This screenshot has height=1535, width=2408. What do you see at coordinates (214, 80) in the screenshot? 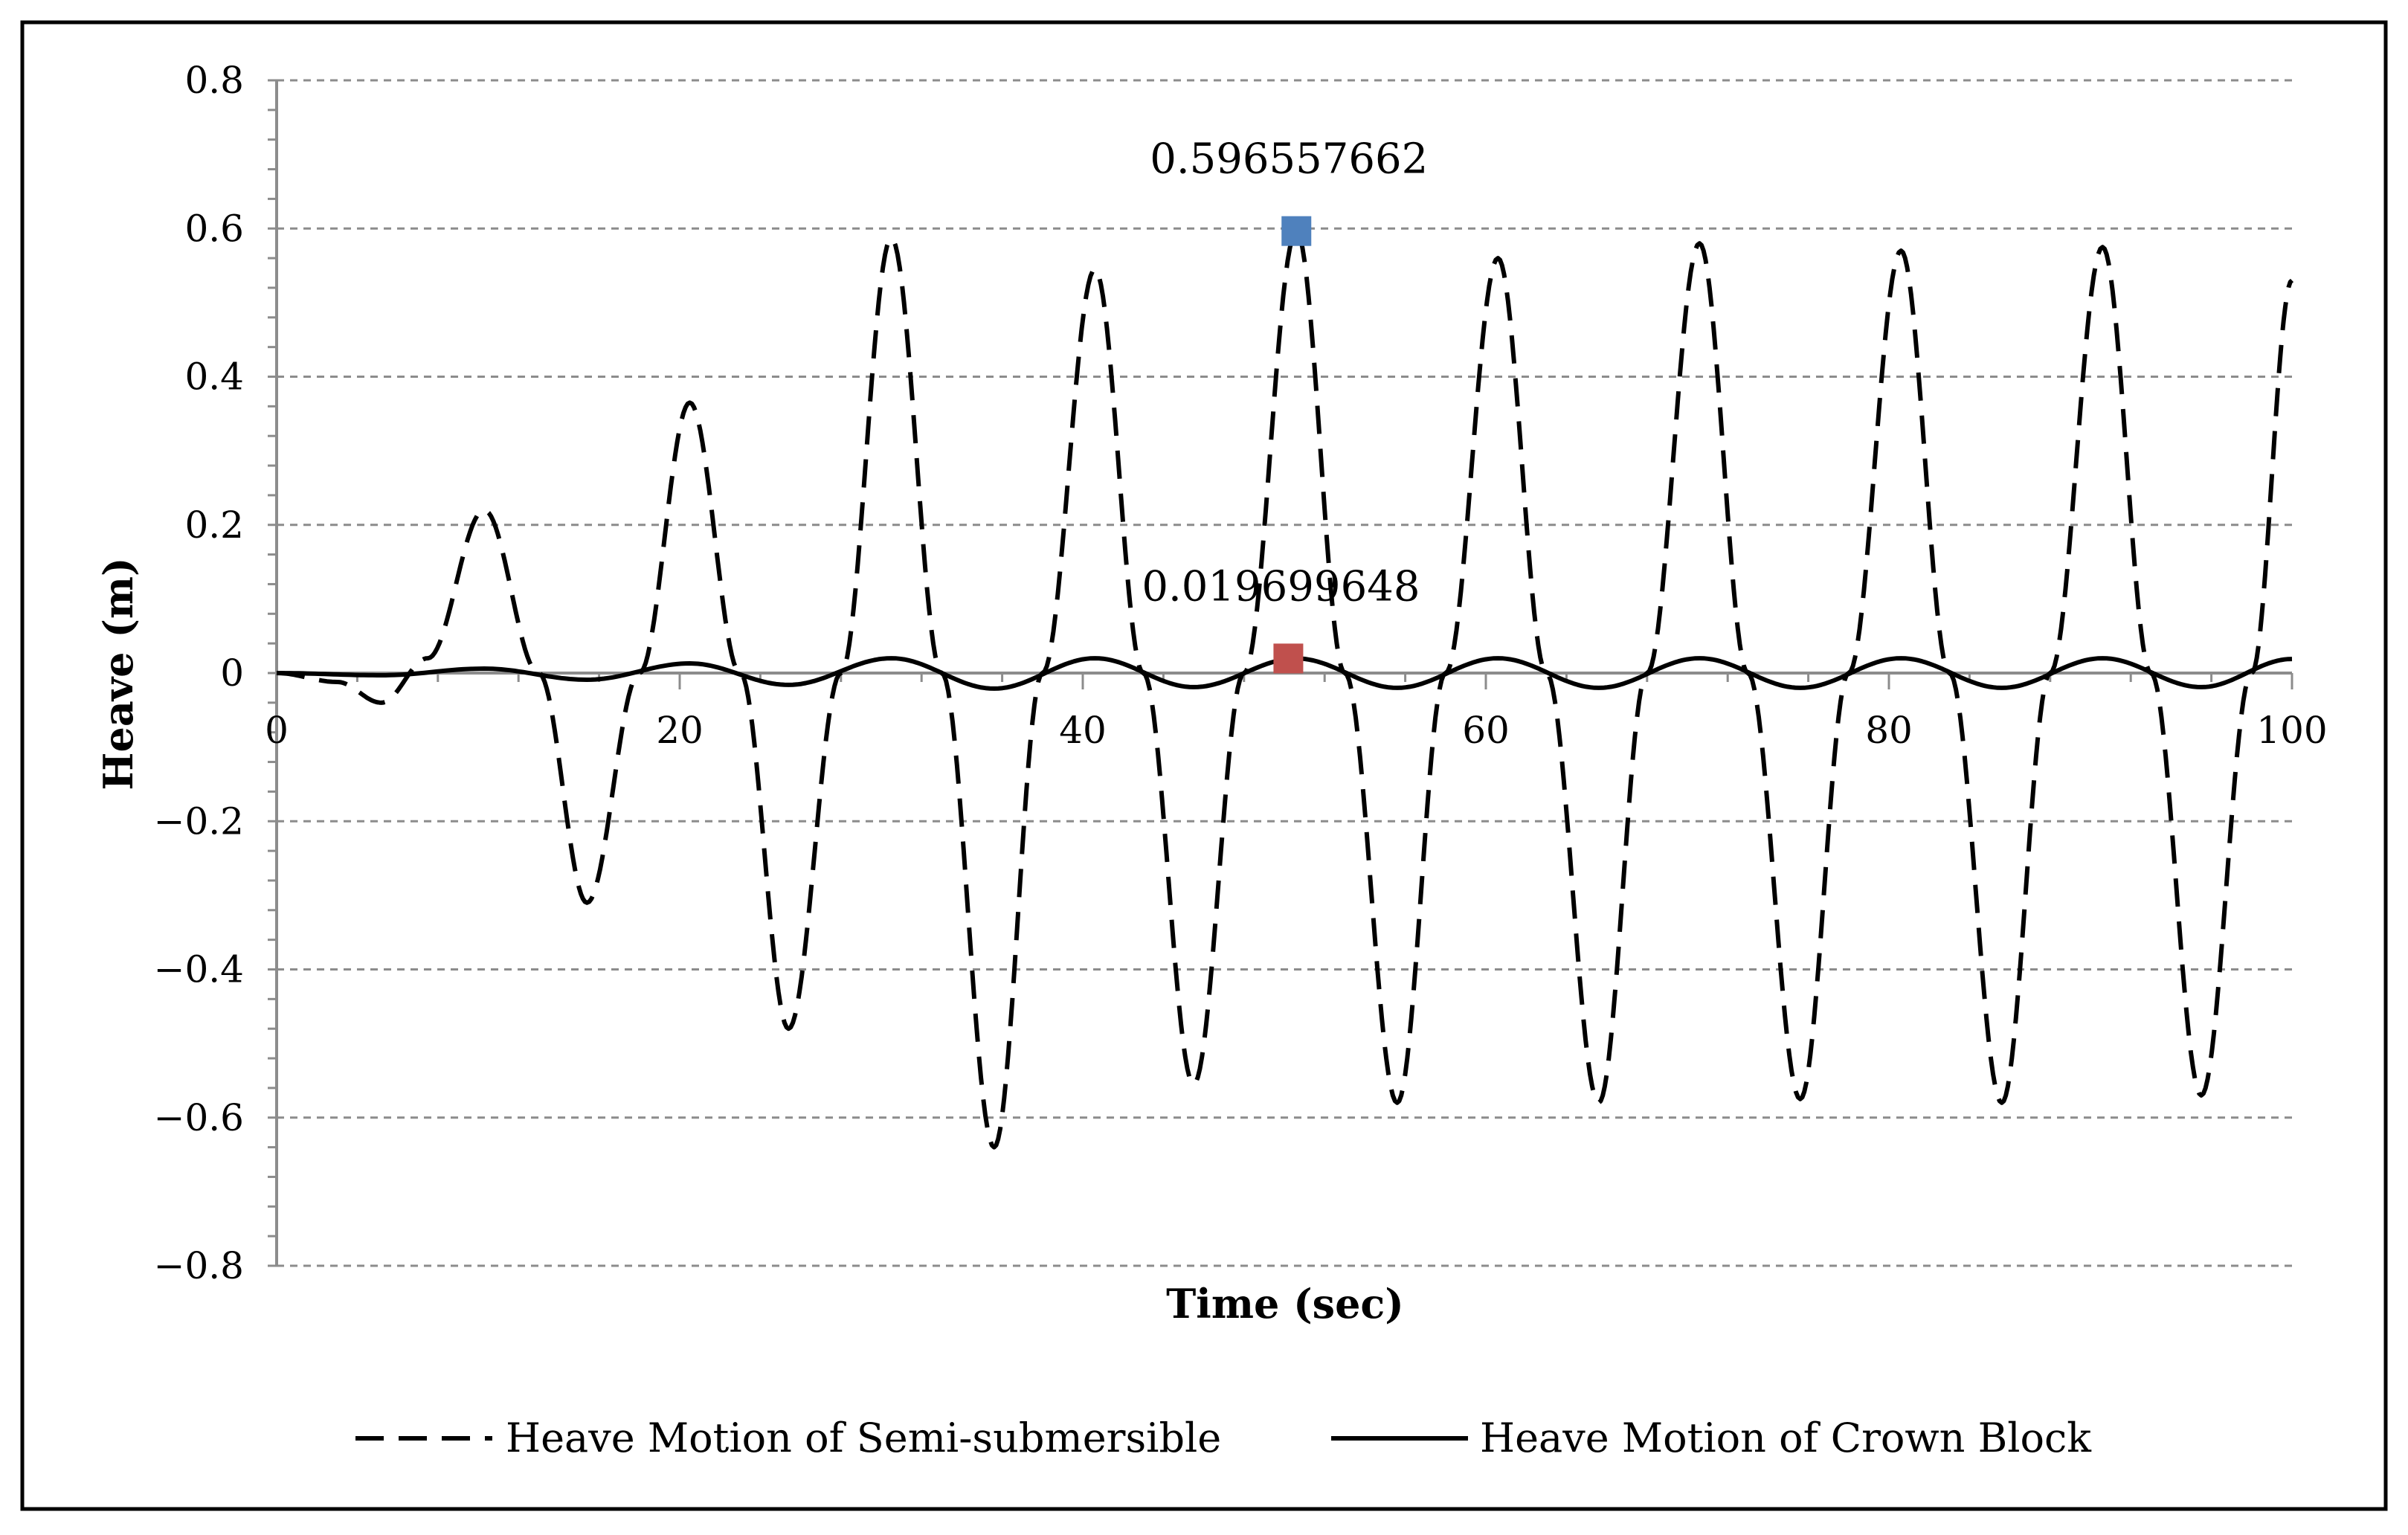
I see `y-tick-label: 0.8` at bounding box center [214, 80].